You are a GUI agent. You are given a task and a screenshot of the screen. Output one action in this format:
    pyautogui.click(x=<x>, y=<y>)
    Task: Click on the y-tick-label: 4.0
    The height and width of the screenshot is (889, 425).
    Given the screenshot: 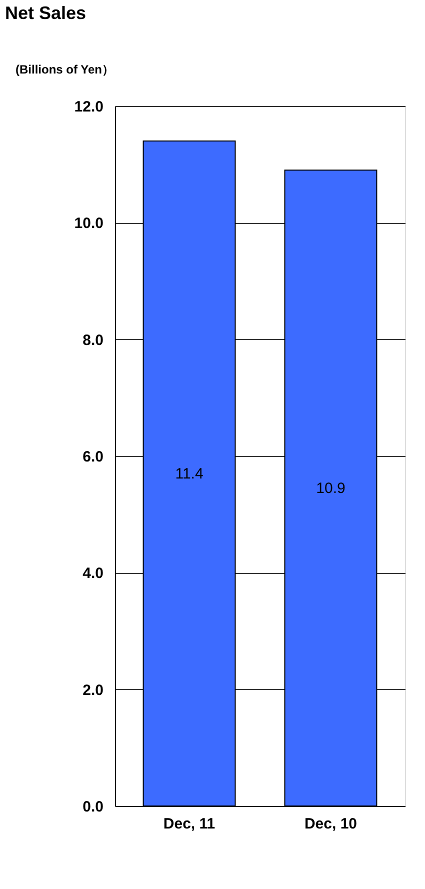 What is the action you would take?
    pyautogui.click(x=93, y=573)
    